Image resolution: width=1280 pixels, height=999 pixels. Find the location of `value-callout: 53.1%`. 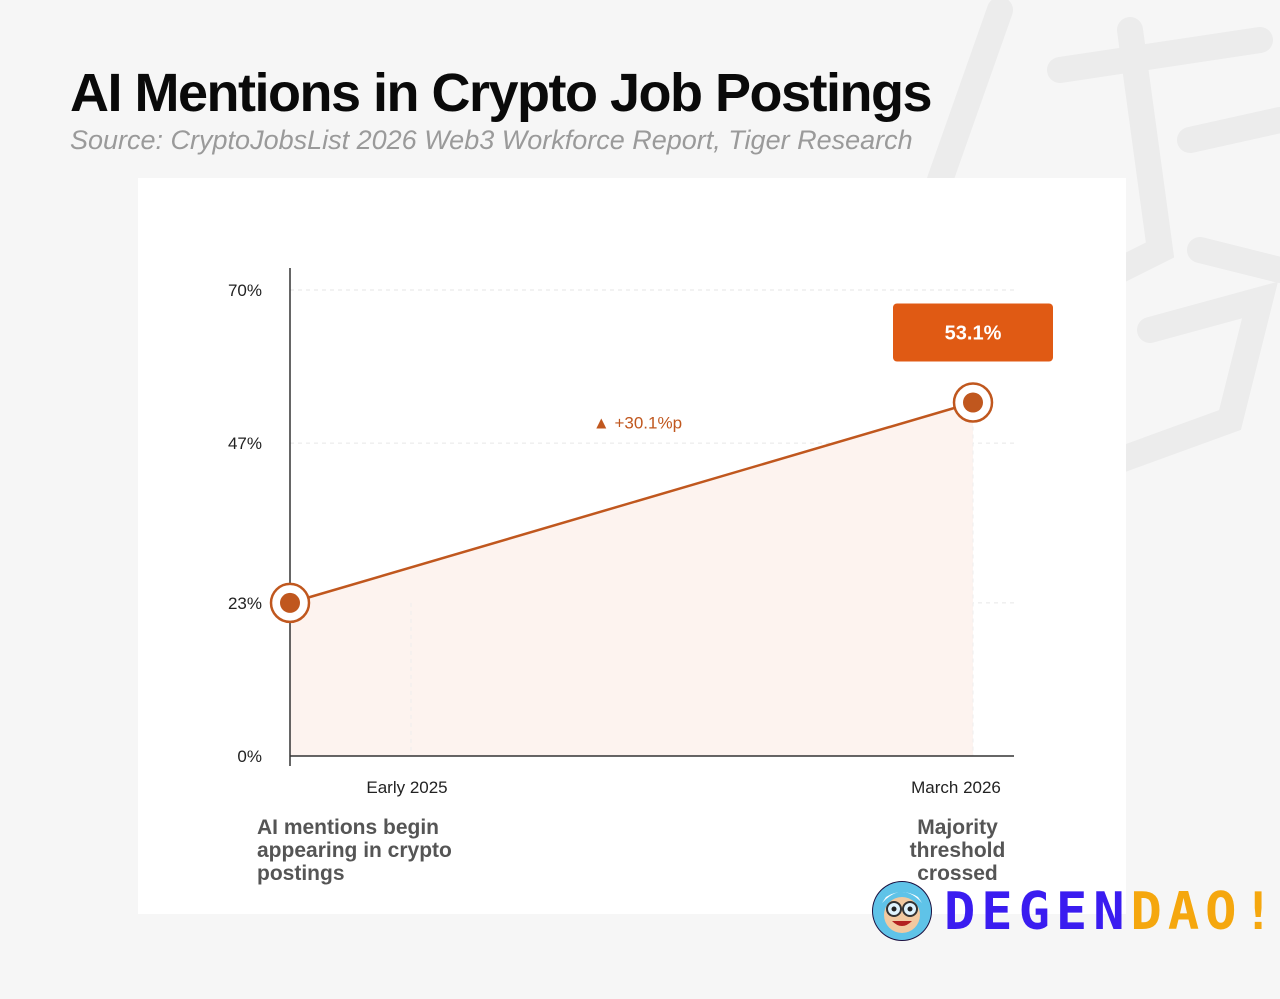

value-callout: 53.1% is located at coordinates (973, 332).